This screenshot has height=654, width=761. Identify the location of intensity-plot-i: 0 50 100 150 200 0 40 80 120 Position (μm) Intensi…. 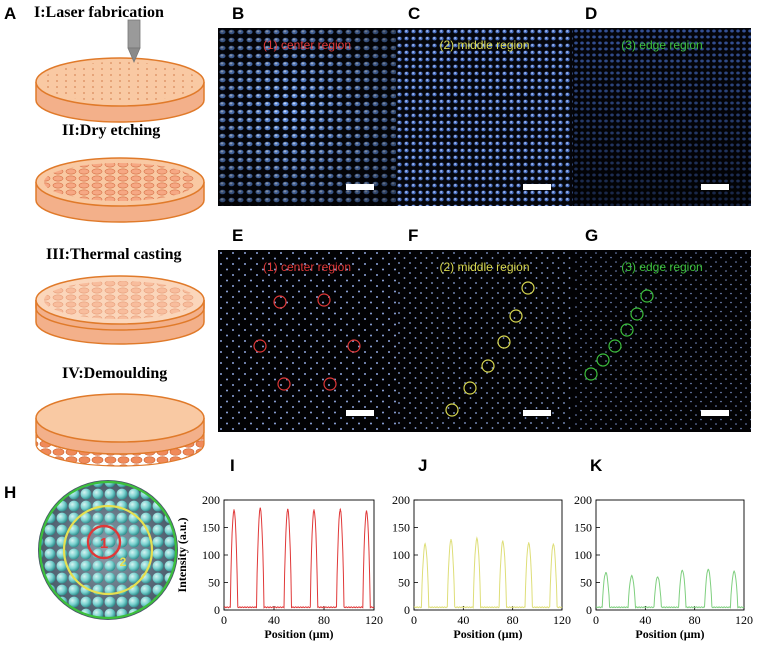
(280, 568).